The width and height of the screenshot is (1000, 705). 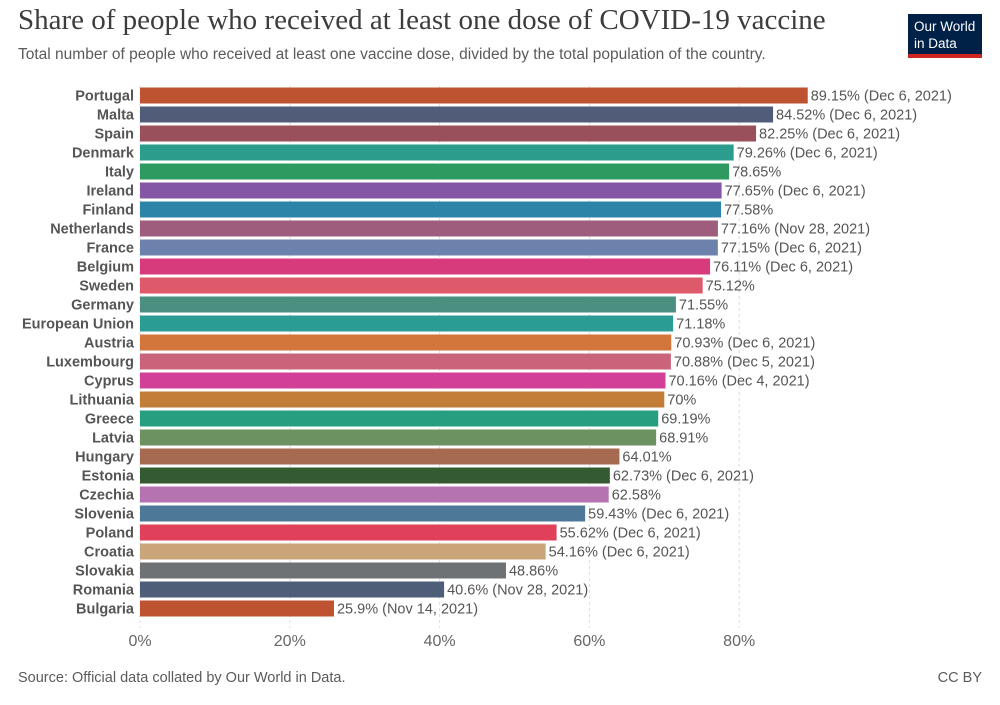 I want to click on category-label: Hungary, so click(x=104, y=458).